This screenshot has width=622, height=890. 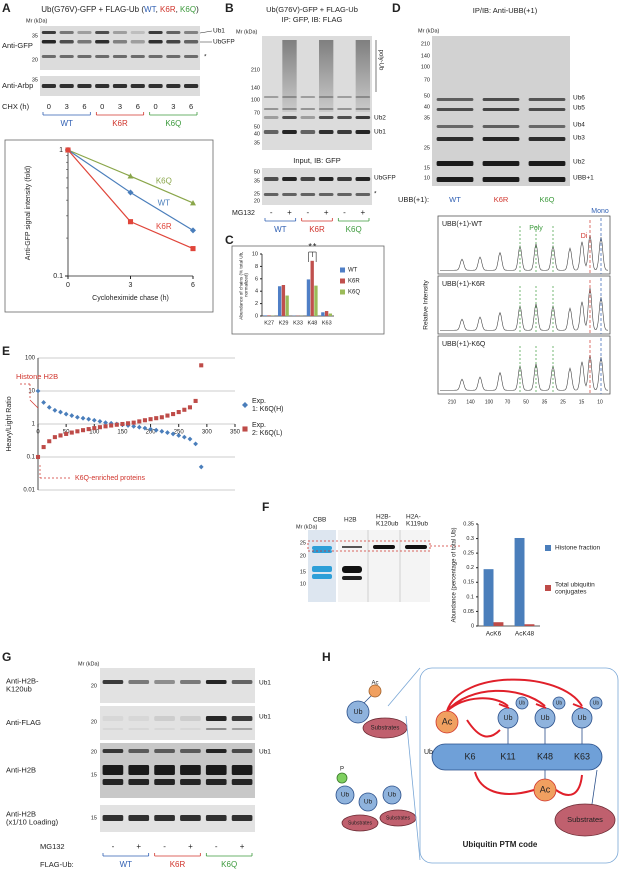 I want to click on x-tick-label: K33, so click(x=298, y=323).